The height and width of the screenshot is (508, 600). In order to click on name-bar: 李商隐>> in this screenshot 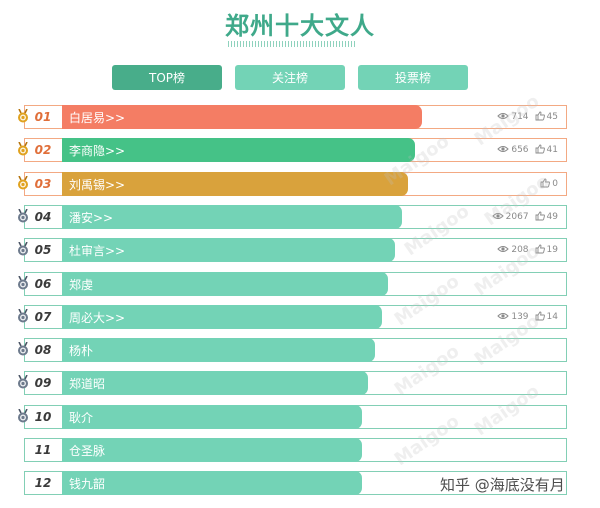, I will do `click(238, 150)`.